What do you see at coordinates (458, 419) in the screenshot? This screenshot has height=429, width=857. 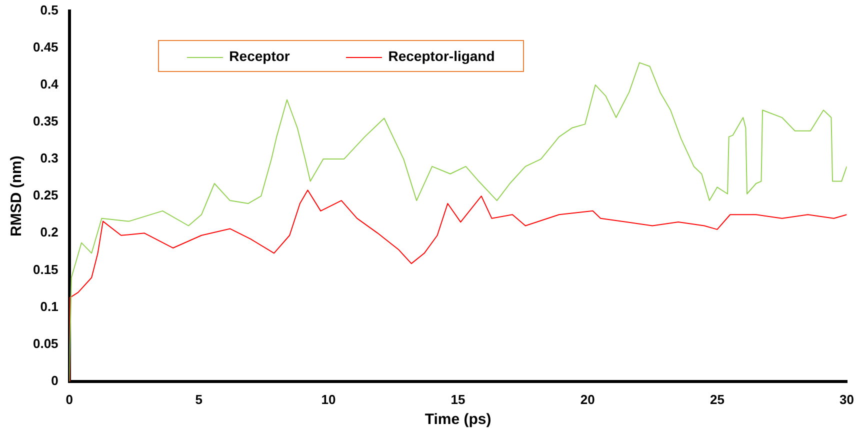 I see `x-axis-title: Time (ps)` at bounding box center [458, 419].